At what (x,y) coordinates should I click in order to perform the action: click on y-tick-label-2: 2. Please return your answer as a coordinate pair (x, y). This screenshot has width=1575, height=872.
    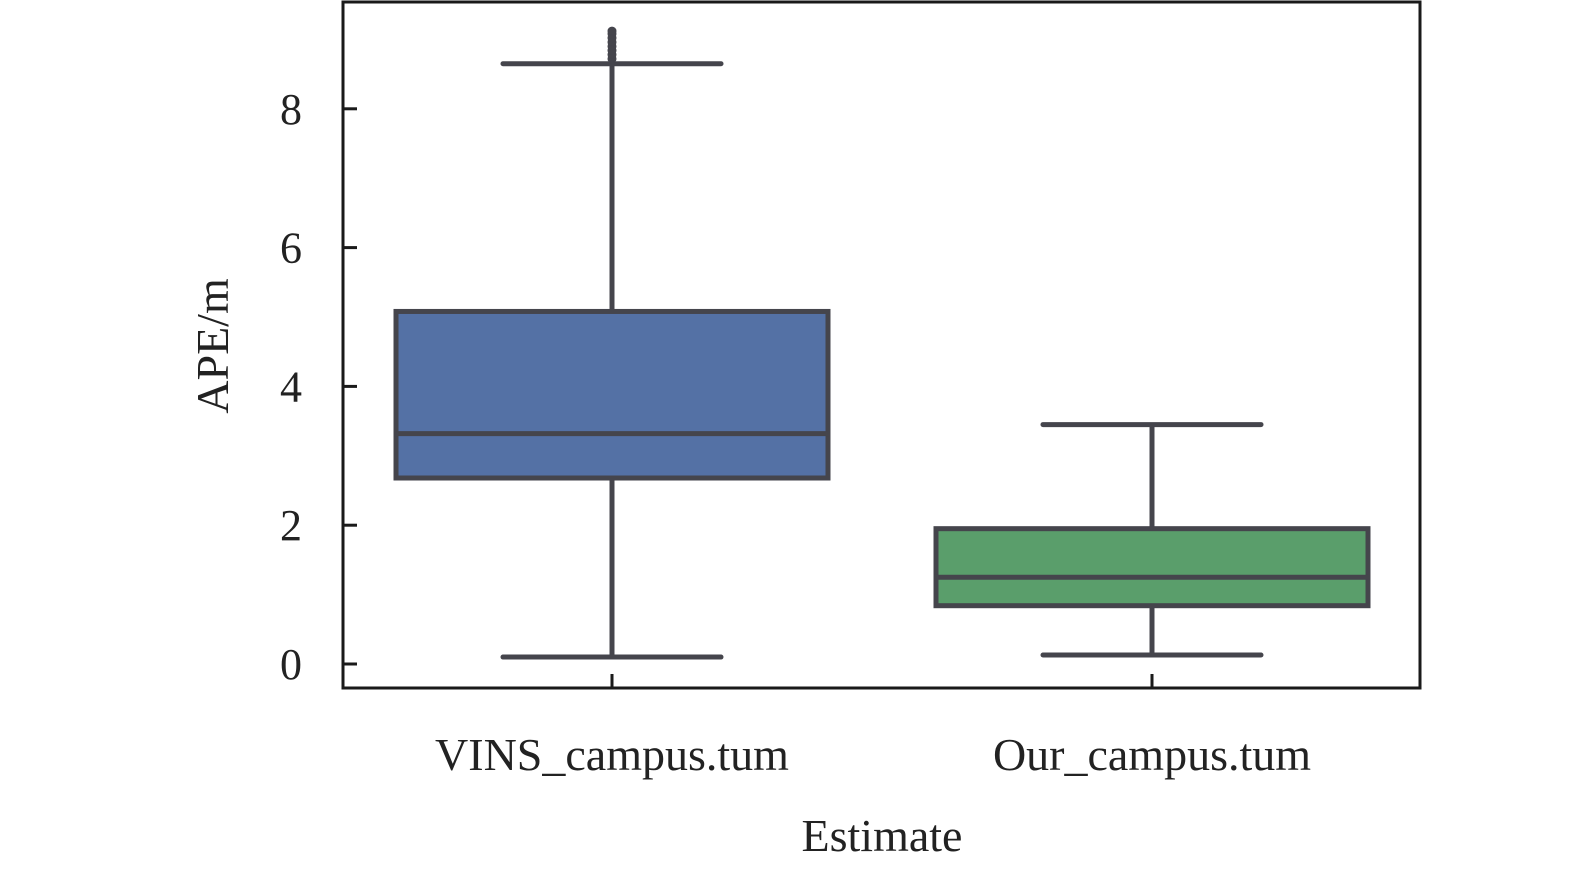
    Looking at the image, I should click on (291, 525).